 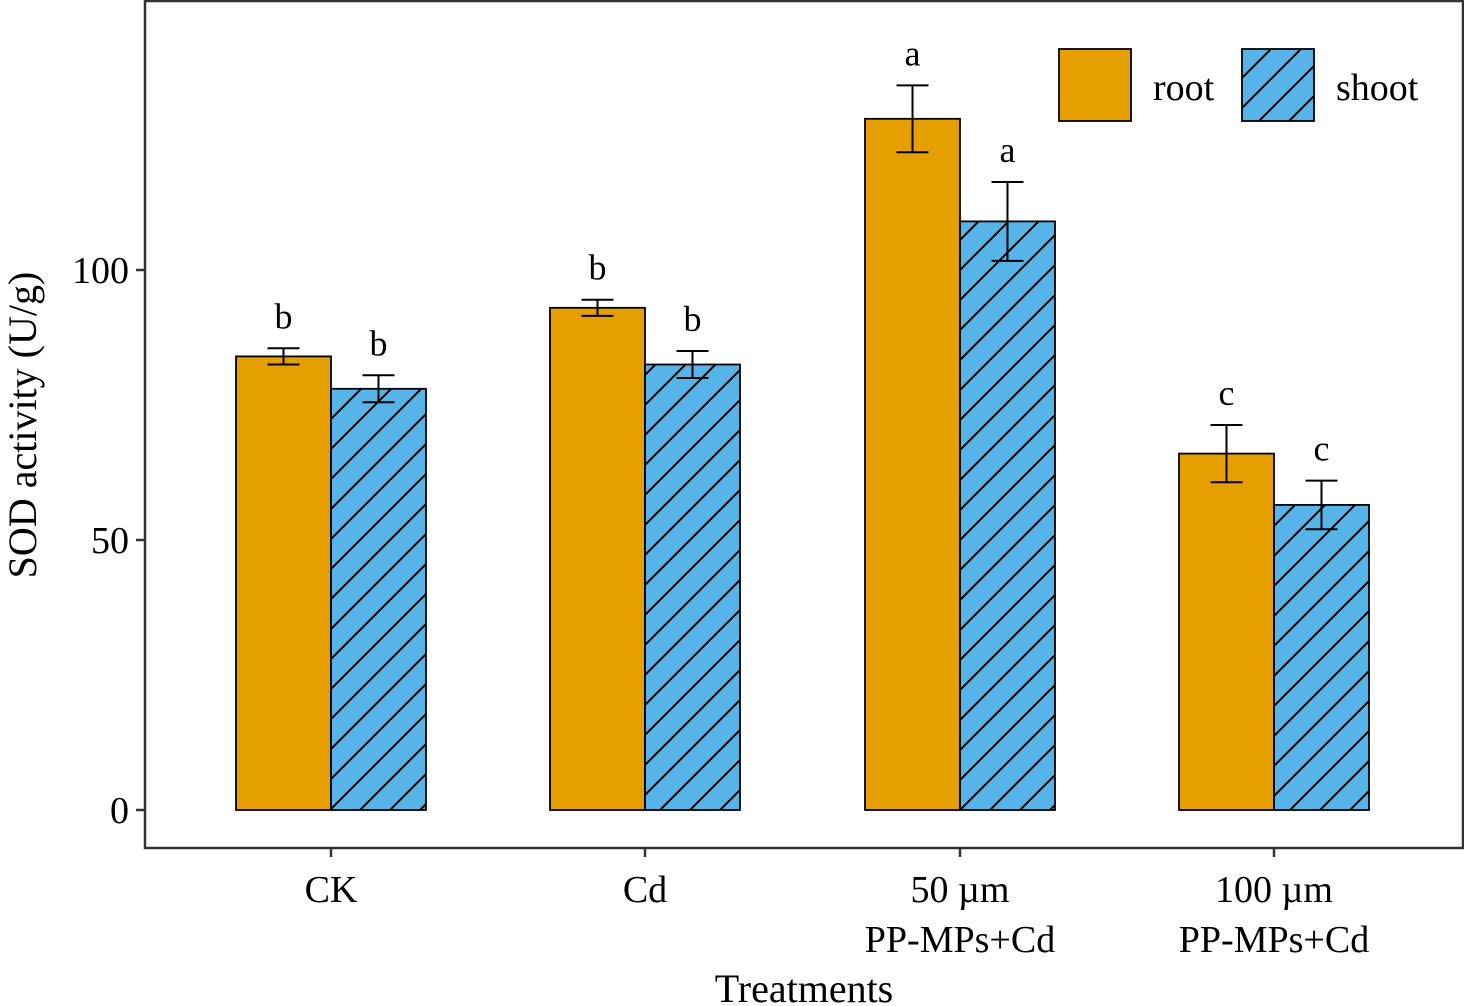 I want to click on x-tick-label: Cd, so click(x=645, y=890).